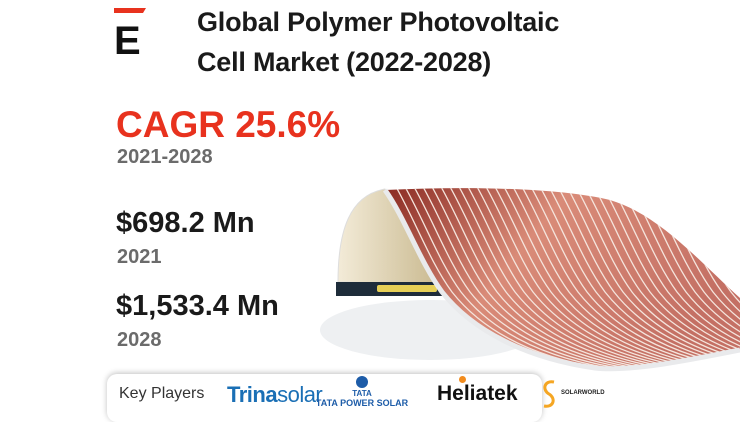  Describe the element at coordinates (197, 306) in the screenshot. I see `market-value-2028: $1,533.4 Mn` at that location.